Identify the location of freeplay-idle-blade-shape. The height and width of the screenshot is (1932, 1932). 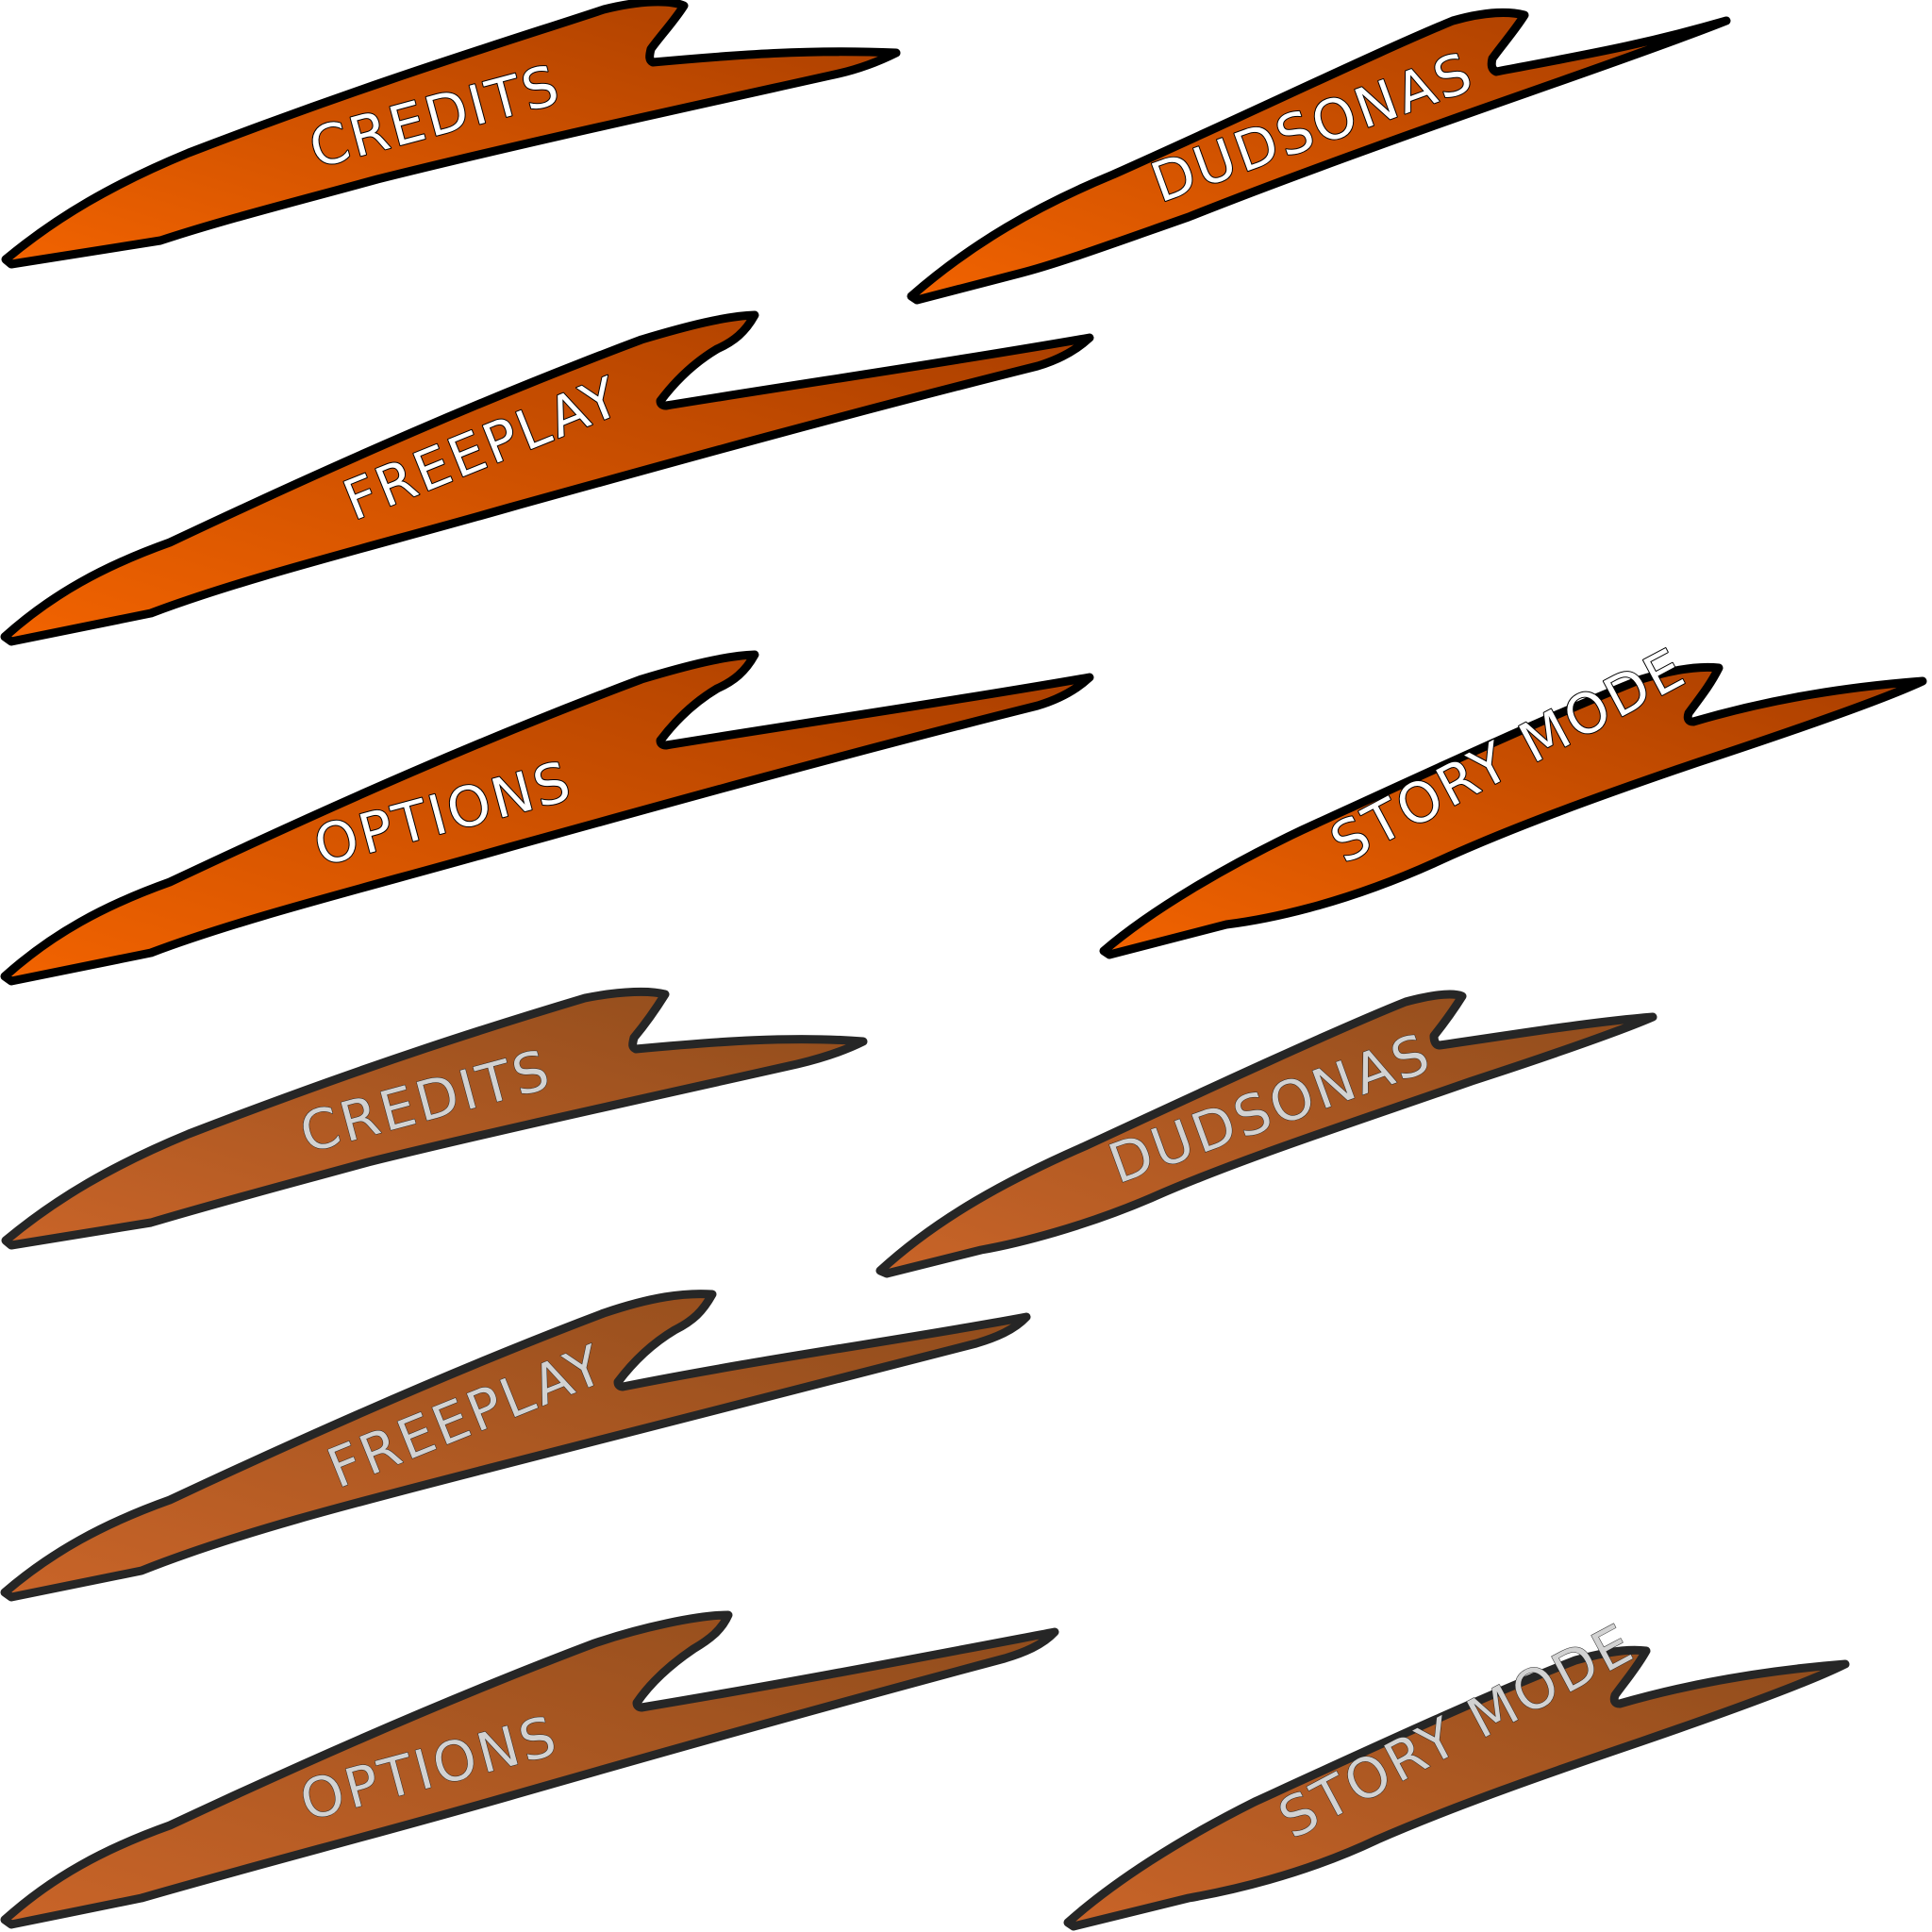
(515, 1446).